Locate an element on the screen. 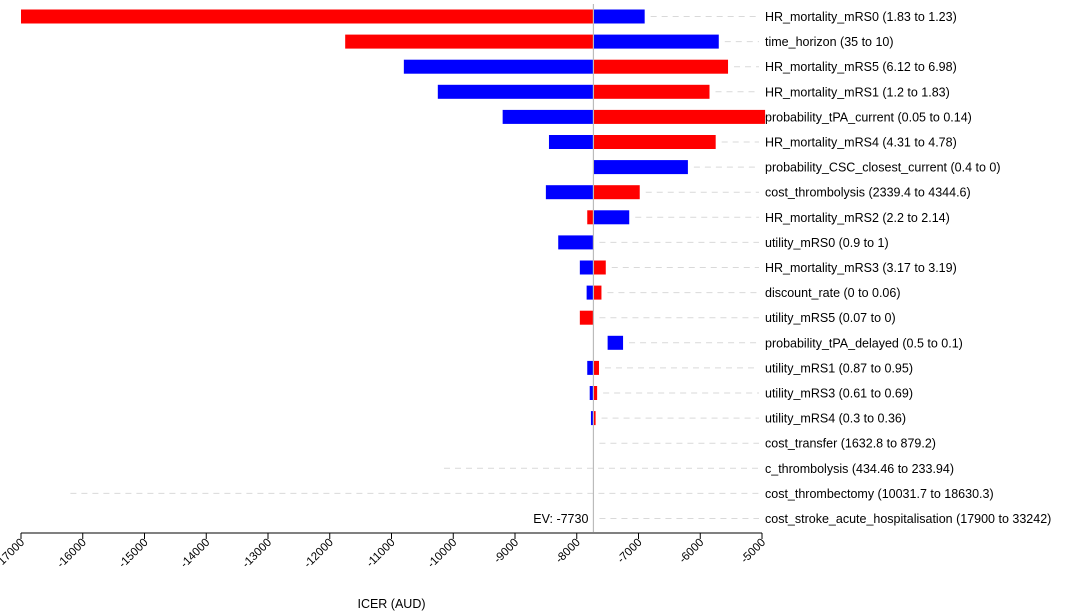  bar-label: cost_thrombectomy (10031.7 to 18630.3) is located at coordinates (879, 494).